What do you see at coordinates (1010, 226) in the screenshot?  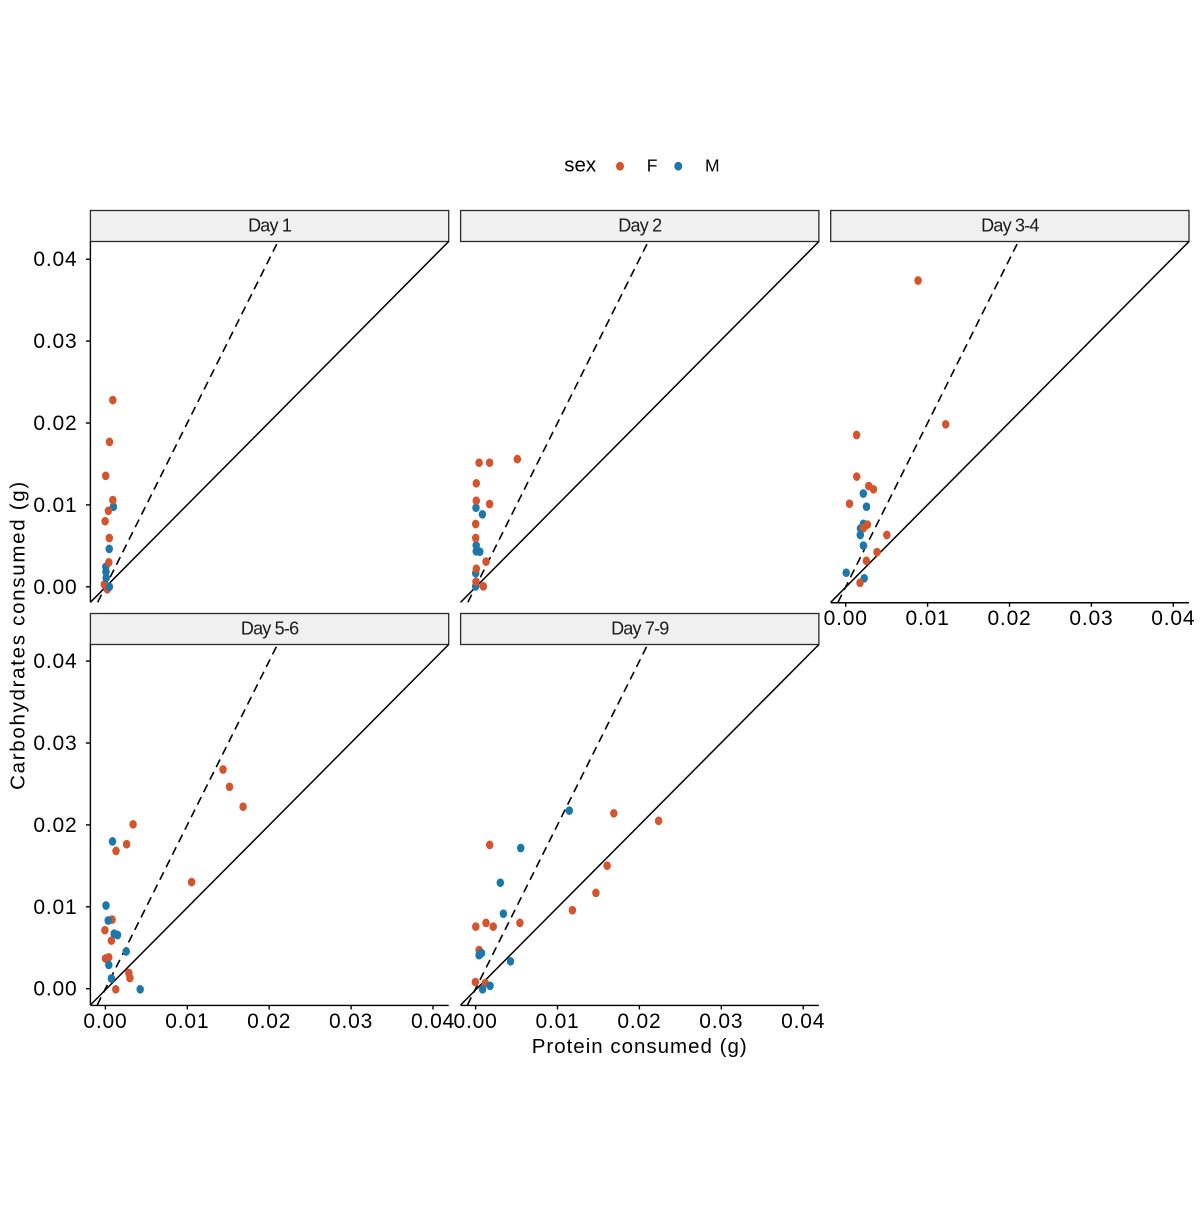 I see `svg-text: Day 3-4` at bounding box center [1010, 226].